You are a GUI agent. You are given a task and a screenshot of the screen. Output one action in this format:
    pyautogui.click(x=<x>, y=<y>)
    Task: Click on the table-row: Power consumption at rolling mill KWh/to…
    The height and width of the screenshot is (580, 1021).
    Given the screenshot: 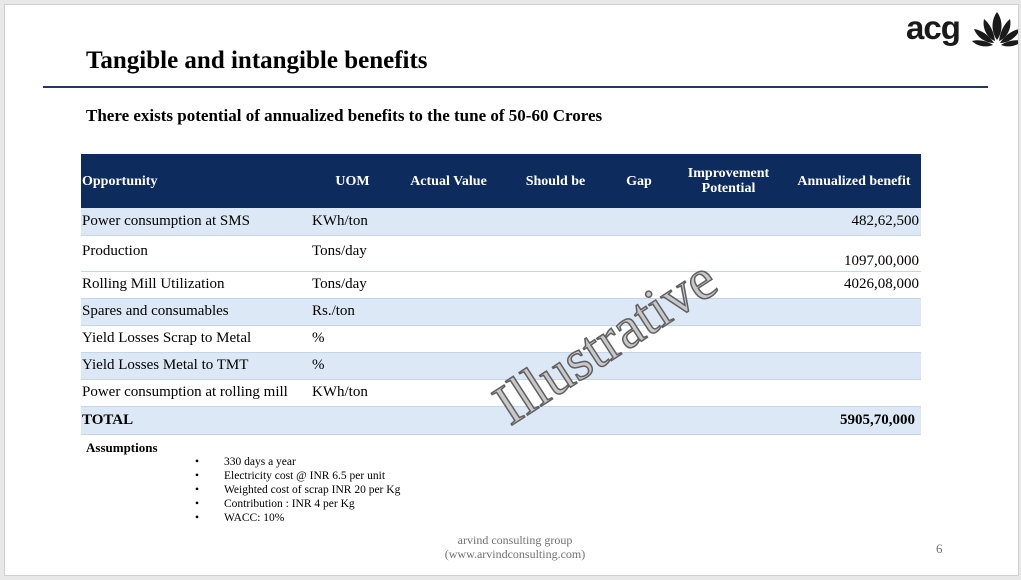 What is the action you would take?
    pyautogui.click(x=501, y=393)
    